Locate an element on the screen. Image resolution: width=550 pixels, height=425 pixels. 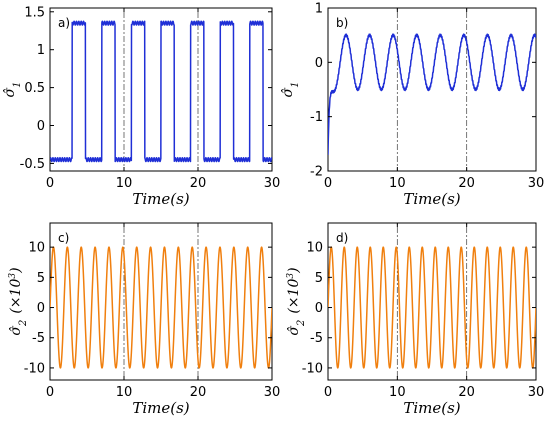
y-tick-label: -0.5 is located at coordinates (32, 164).